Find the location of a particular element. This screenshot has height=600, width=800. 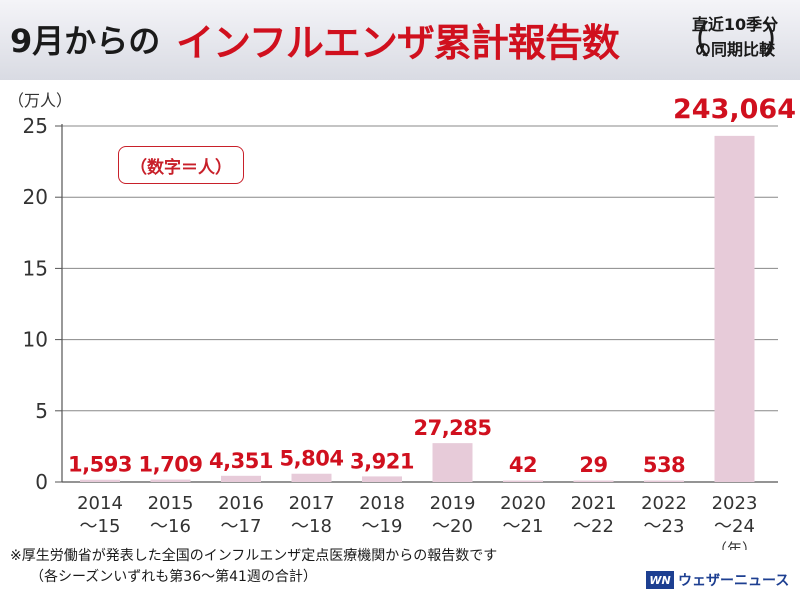

x-tick-label-sub: 〜19 is located at coordinates (382, 526).